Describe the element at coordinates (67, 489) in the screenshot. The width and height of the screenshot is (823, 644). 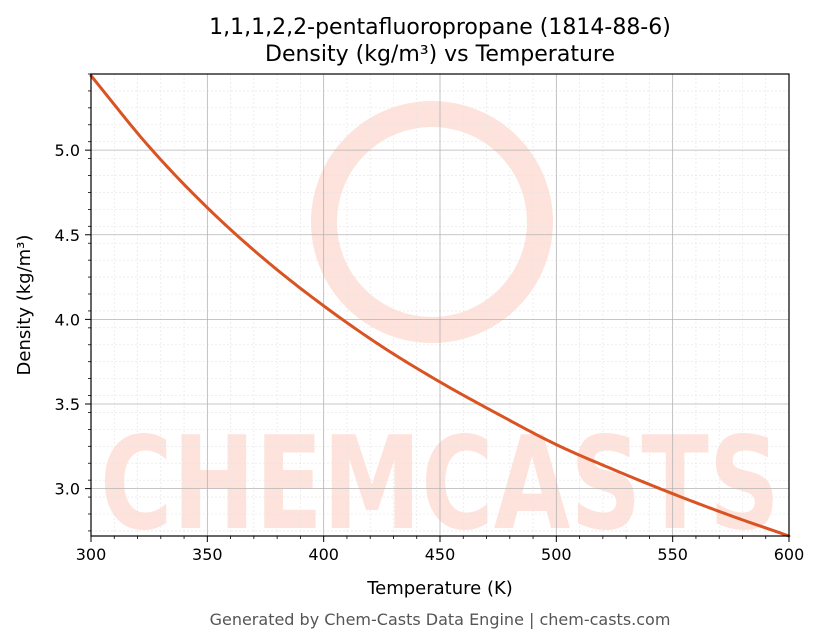
I see `y-tick-label: 3.0` at that location.